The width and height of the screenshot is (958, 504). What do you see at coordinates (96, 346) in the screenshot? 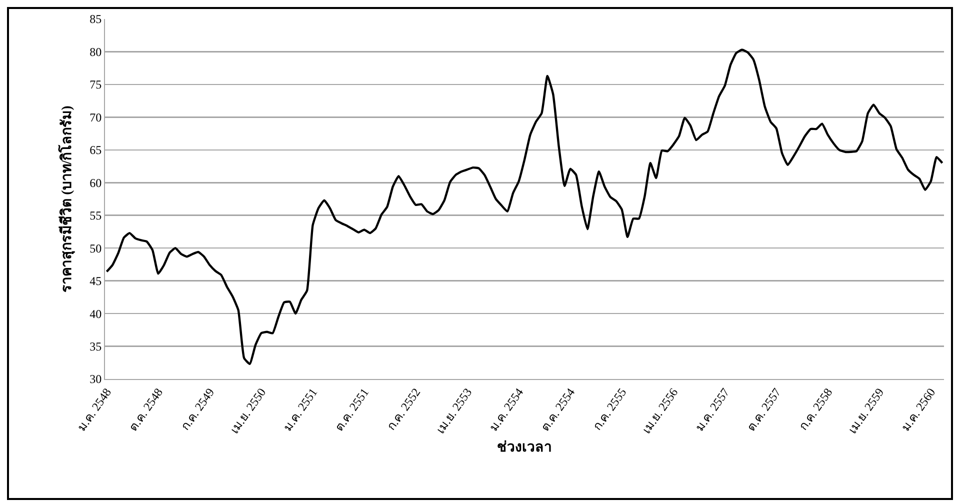
I see `y-tick-label: 35` at bounding box center [96, 346].